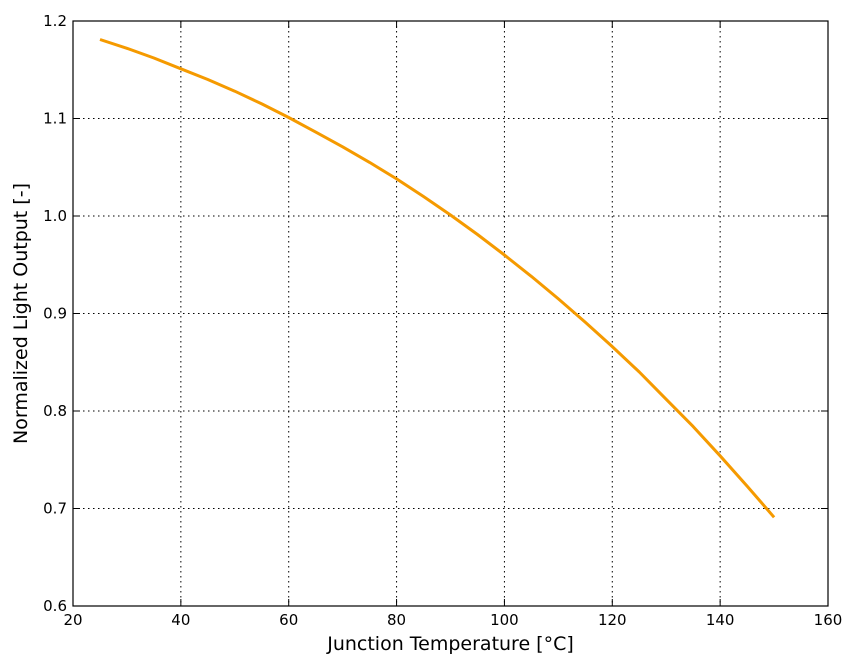 The height and width of the screenshot is (656, 849). Describe the element at coordinates (450, 644) in the screenshot. I see `x-axis-label: Junction Temperature [°C]` at that location.